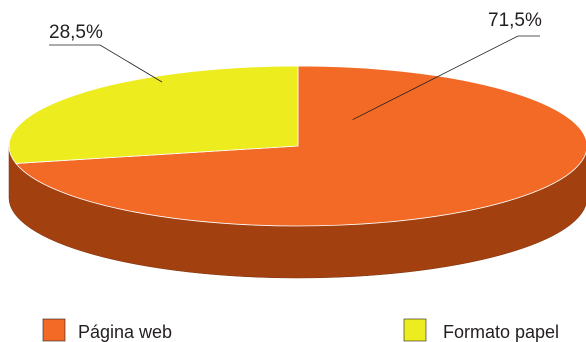 Image resolution: width=586 pixels, height=342 pixels. Describe the element at coordinates (106, 63) in the screenshot. I see `leader-line-formato-papel` at that location.